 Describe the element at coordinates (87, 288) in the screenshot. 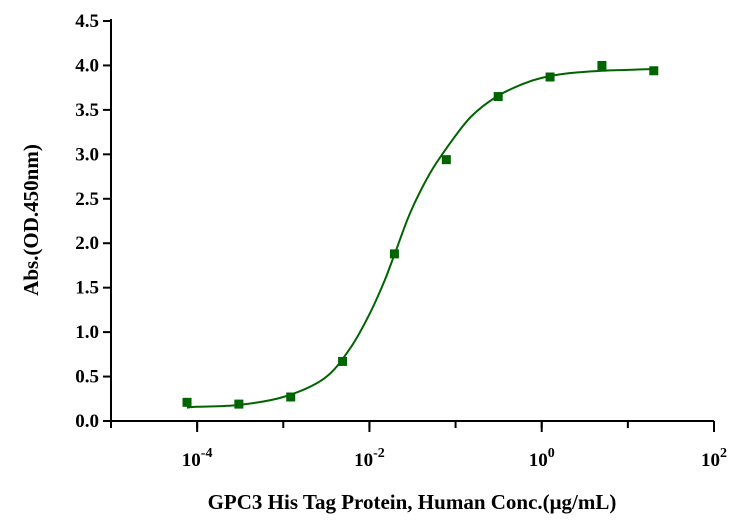

I see `y-tick-label: 1.5` at that location.